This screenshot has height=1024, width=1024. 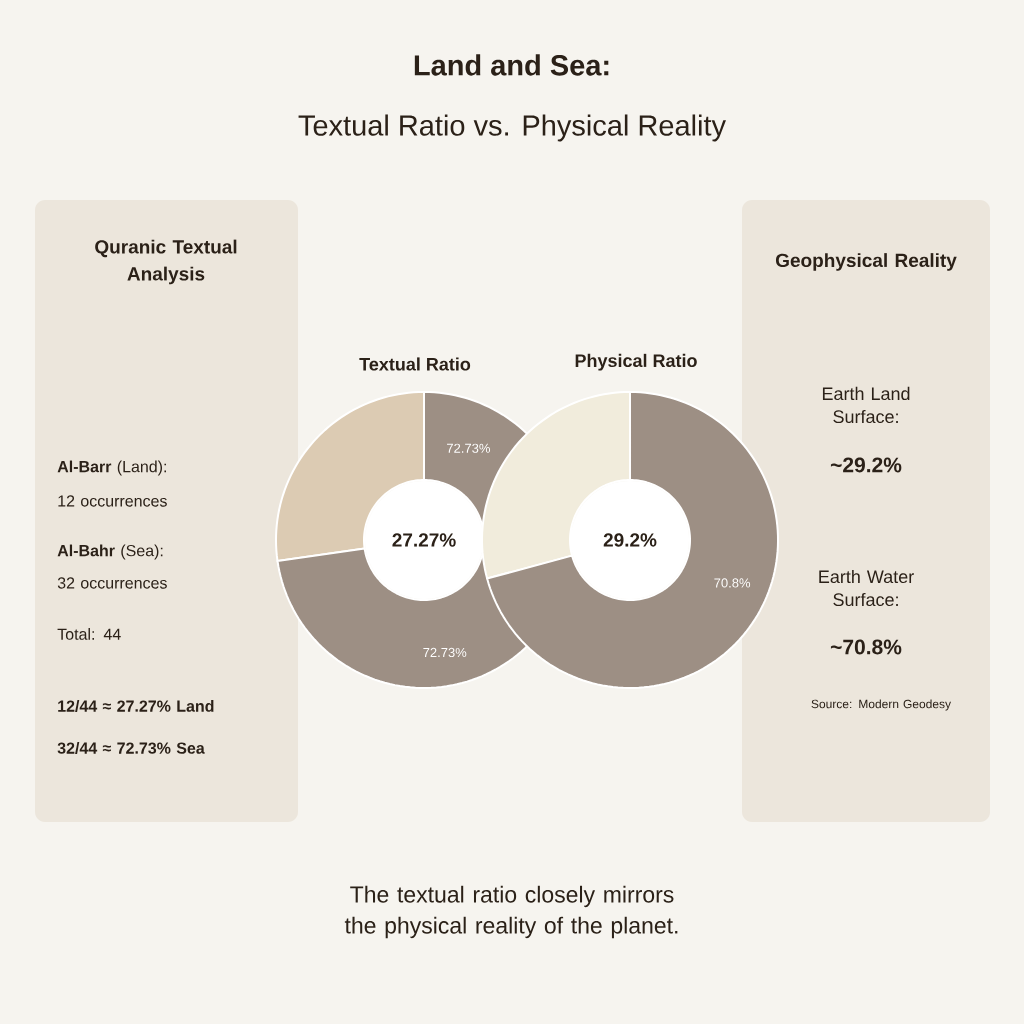 What do you see at coordinates (881, 705) in the screenshot?
I see `source-note: Source: Modern Geodesy` at bounding box center [881, 705].